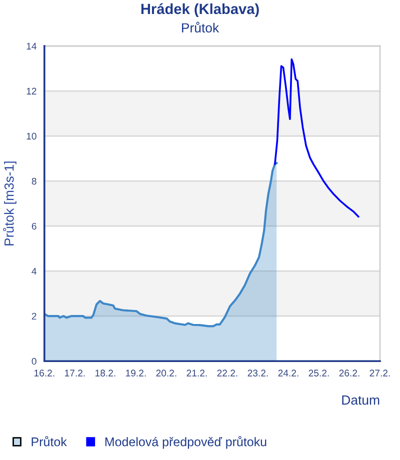 Image resolution: width=400 pixels, height=460 pixels. I want to click on x-tick-label: 21.2., so click(196, 373).